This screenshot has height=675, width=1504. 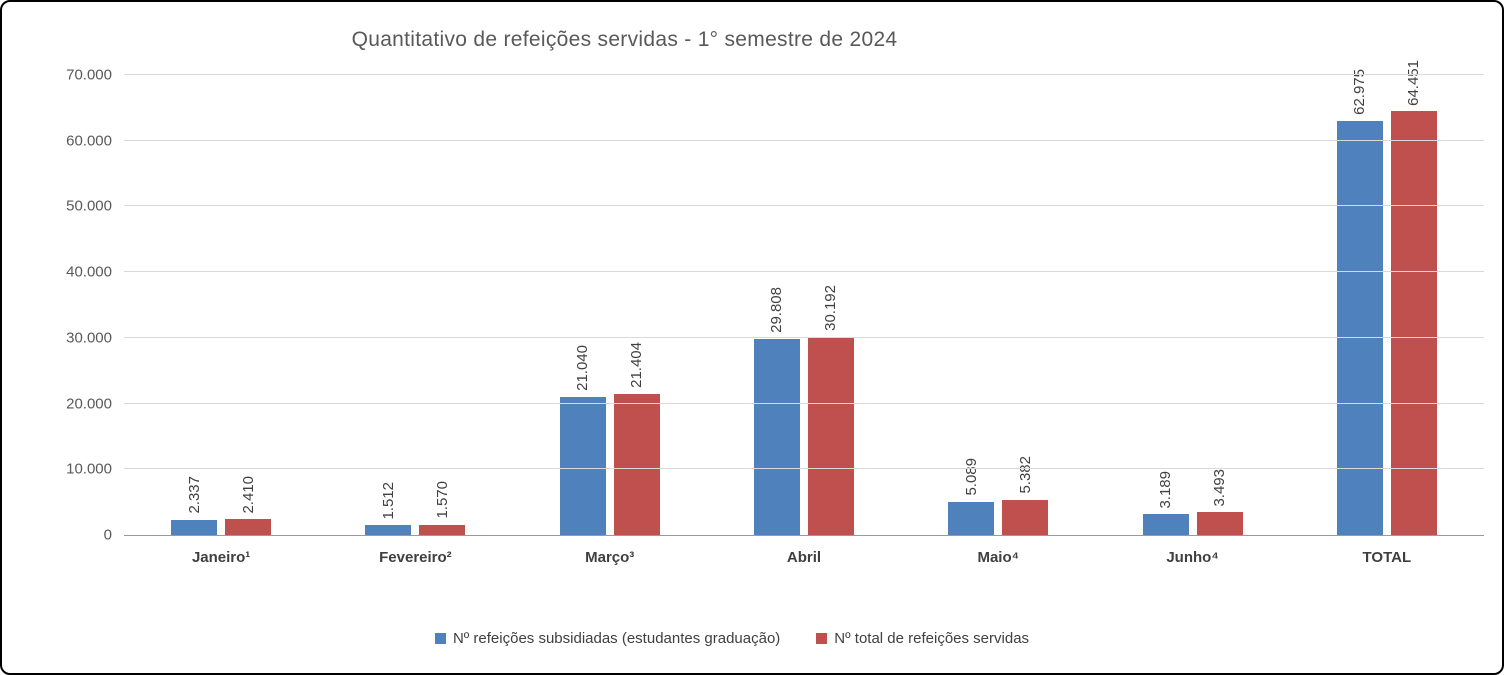 I want to click on bar-value-label: 3.493, so click(x=1220, y=487).